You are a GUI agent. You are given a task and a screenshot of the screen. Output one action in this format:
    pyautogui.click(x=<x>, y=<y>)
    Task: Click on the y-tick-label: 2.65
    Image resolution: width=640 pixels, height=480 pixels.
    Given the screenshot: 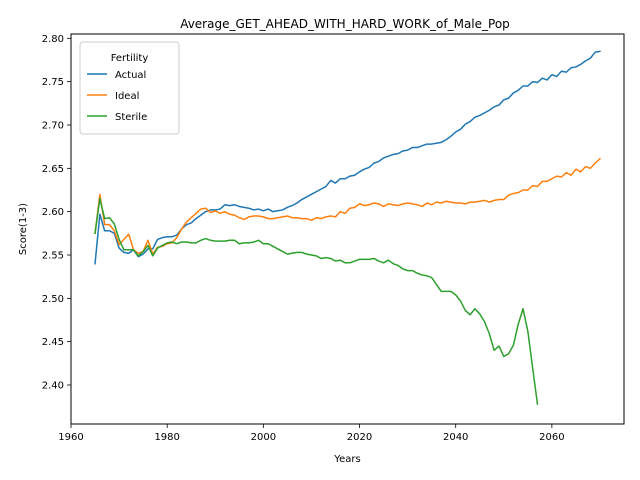 What is the action you would take?
    pyautogui.click(x=53, y=169)
    